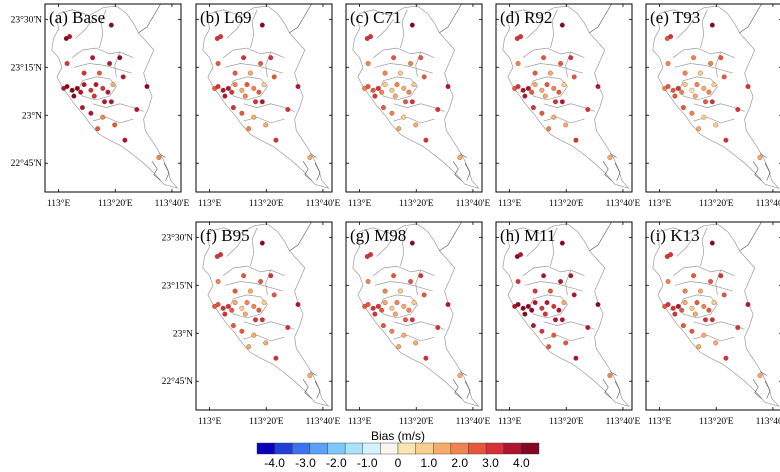 The width and height of the screenshot is (780, 472). What do you see at coordinates (398, 436) in the screenshot?
I see `colorbar-title: Bias (m/s)` at bounding box center [398, 436].